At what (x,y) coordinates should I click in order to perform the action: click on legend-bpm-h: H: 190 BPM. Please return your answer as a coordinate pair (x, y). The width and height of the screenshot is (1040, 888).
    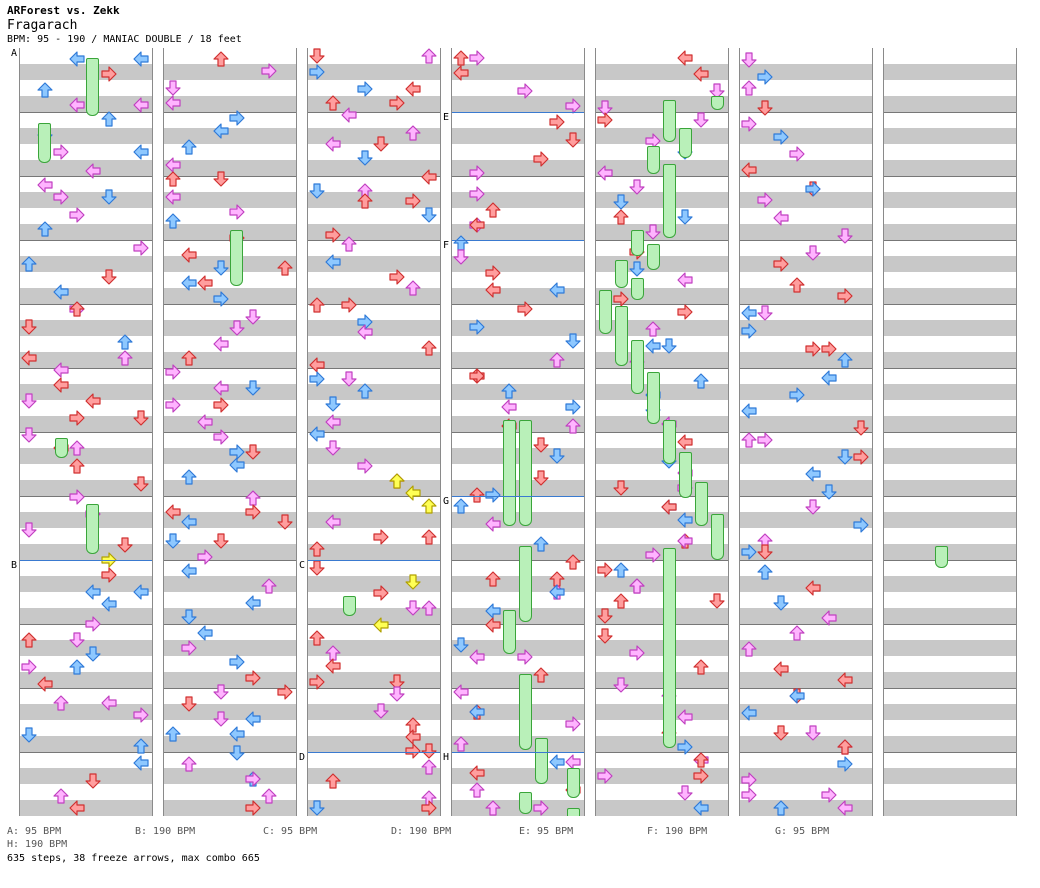
    Looking at the image, I should click on (37, 844).